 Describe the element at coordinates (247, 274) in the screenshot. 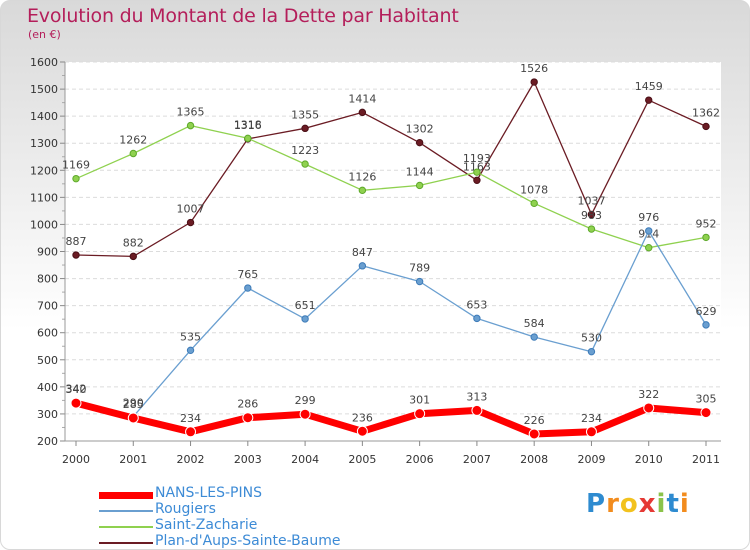

I see `data-label: 765` at that location.